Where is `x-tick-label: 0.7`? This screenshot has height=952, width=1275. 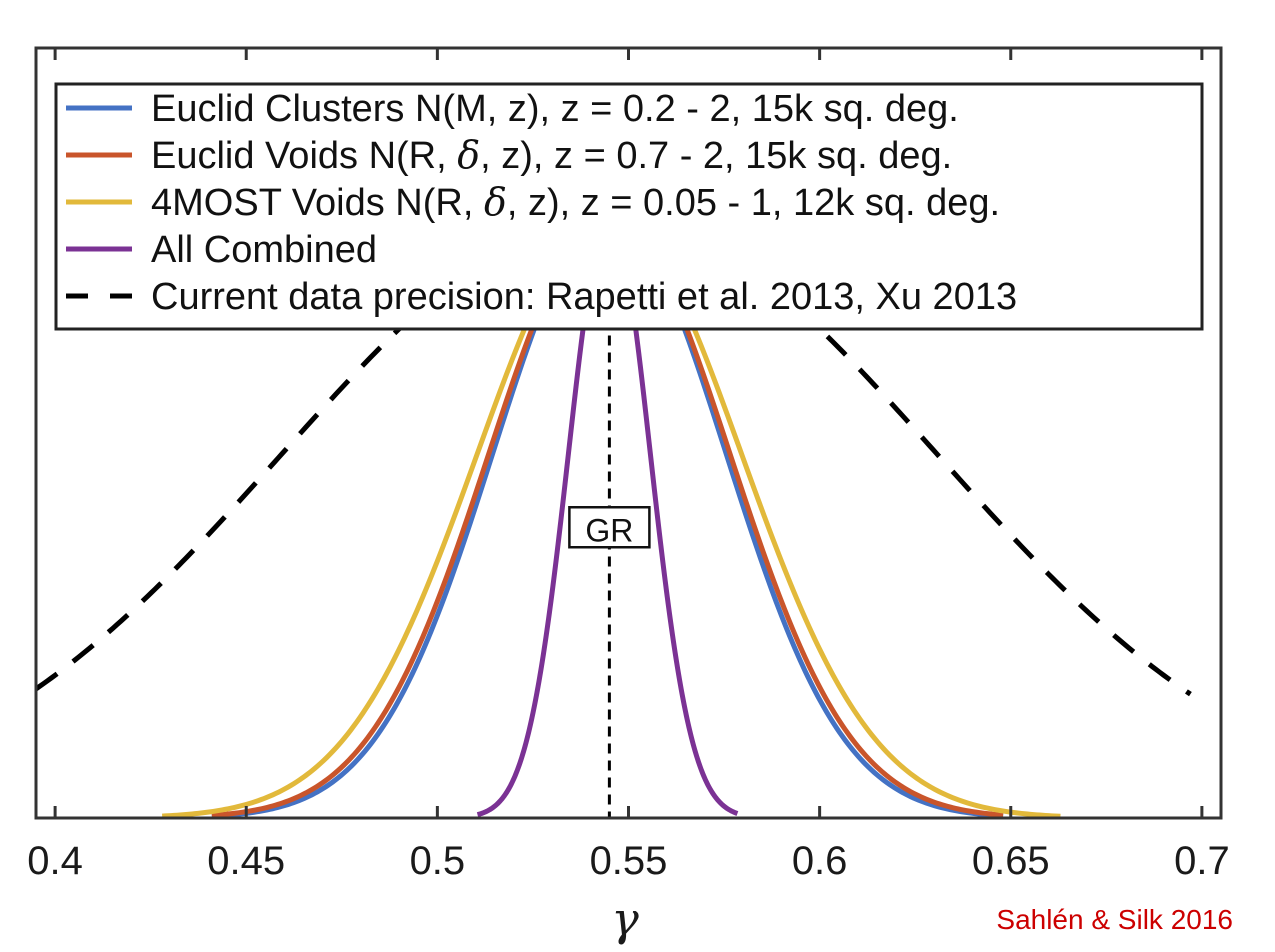
x-tick-label: 0.7 is located at coordinates (1202, 861).